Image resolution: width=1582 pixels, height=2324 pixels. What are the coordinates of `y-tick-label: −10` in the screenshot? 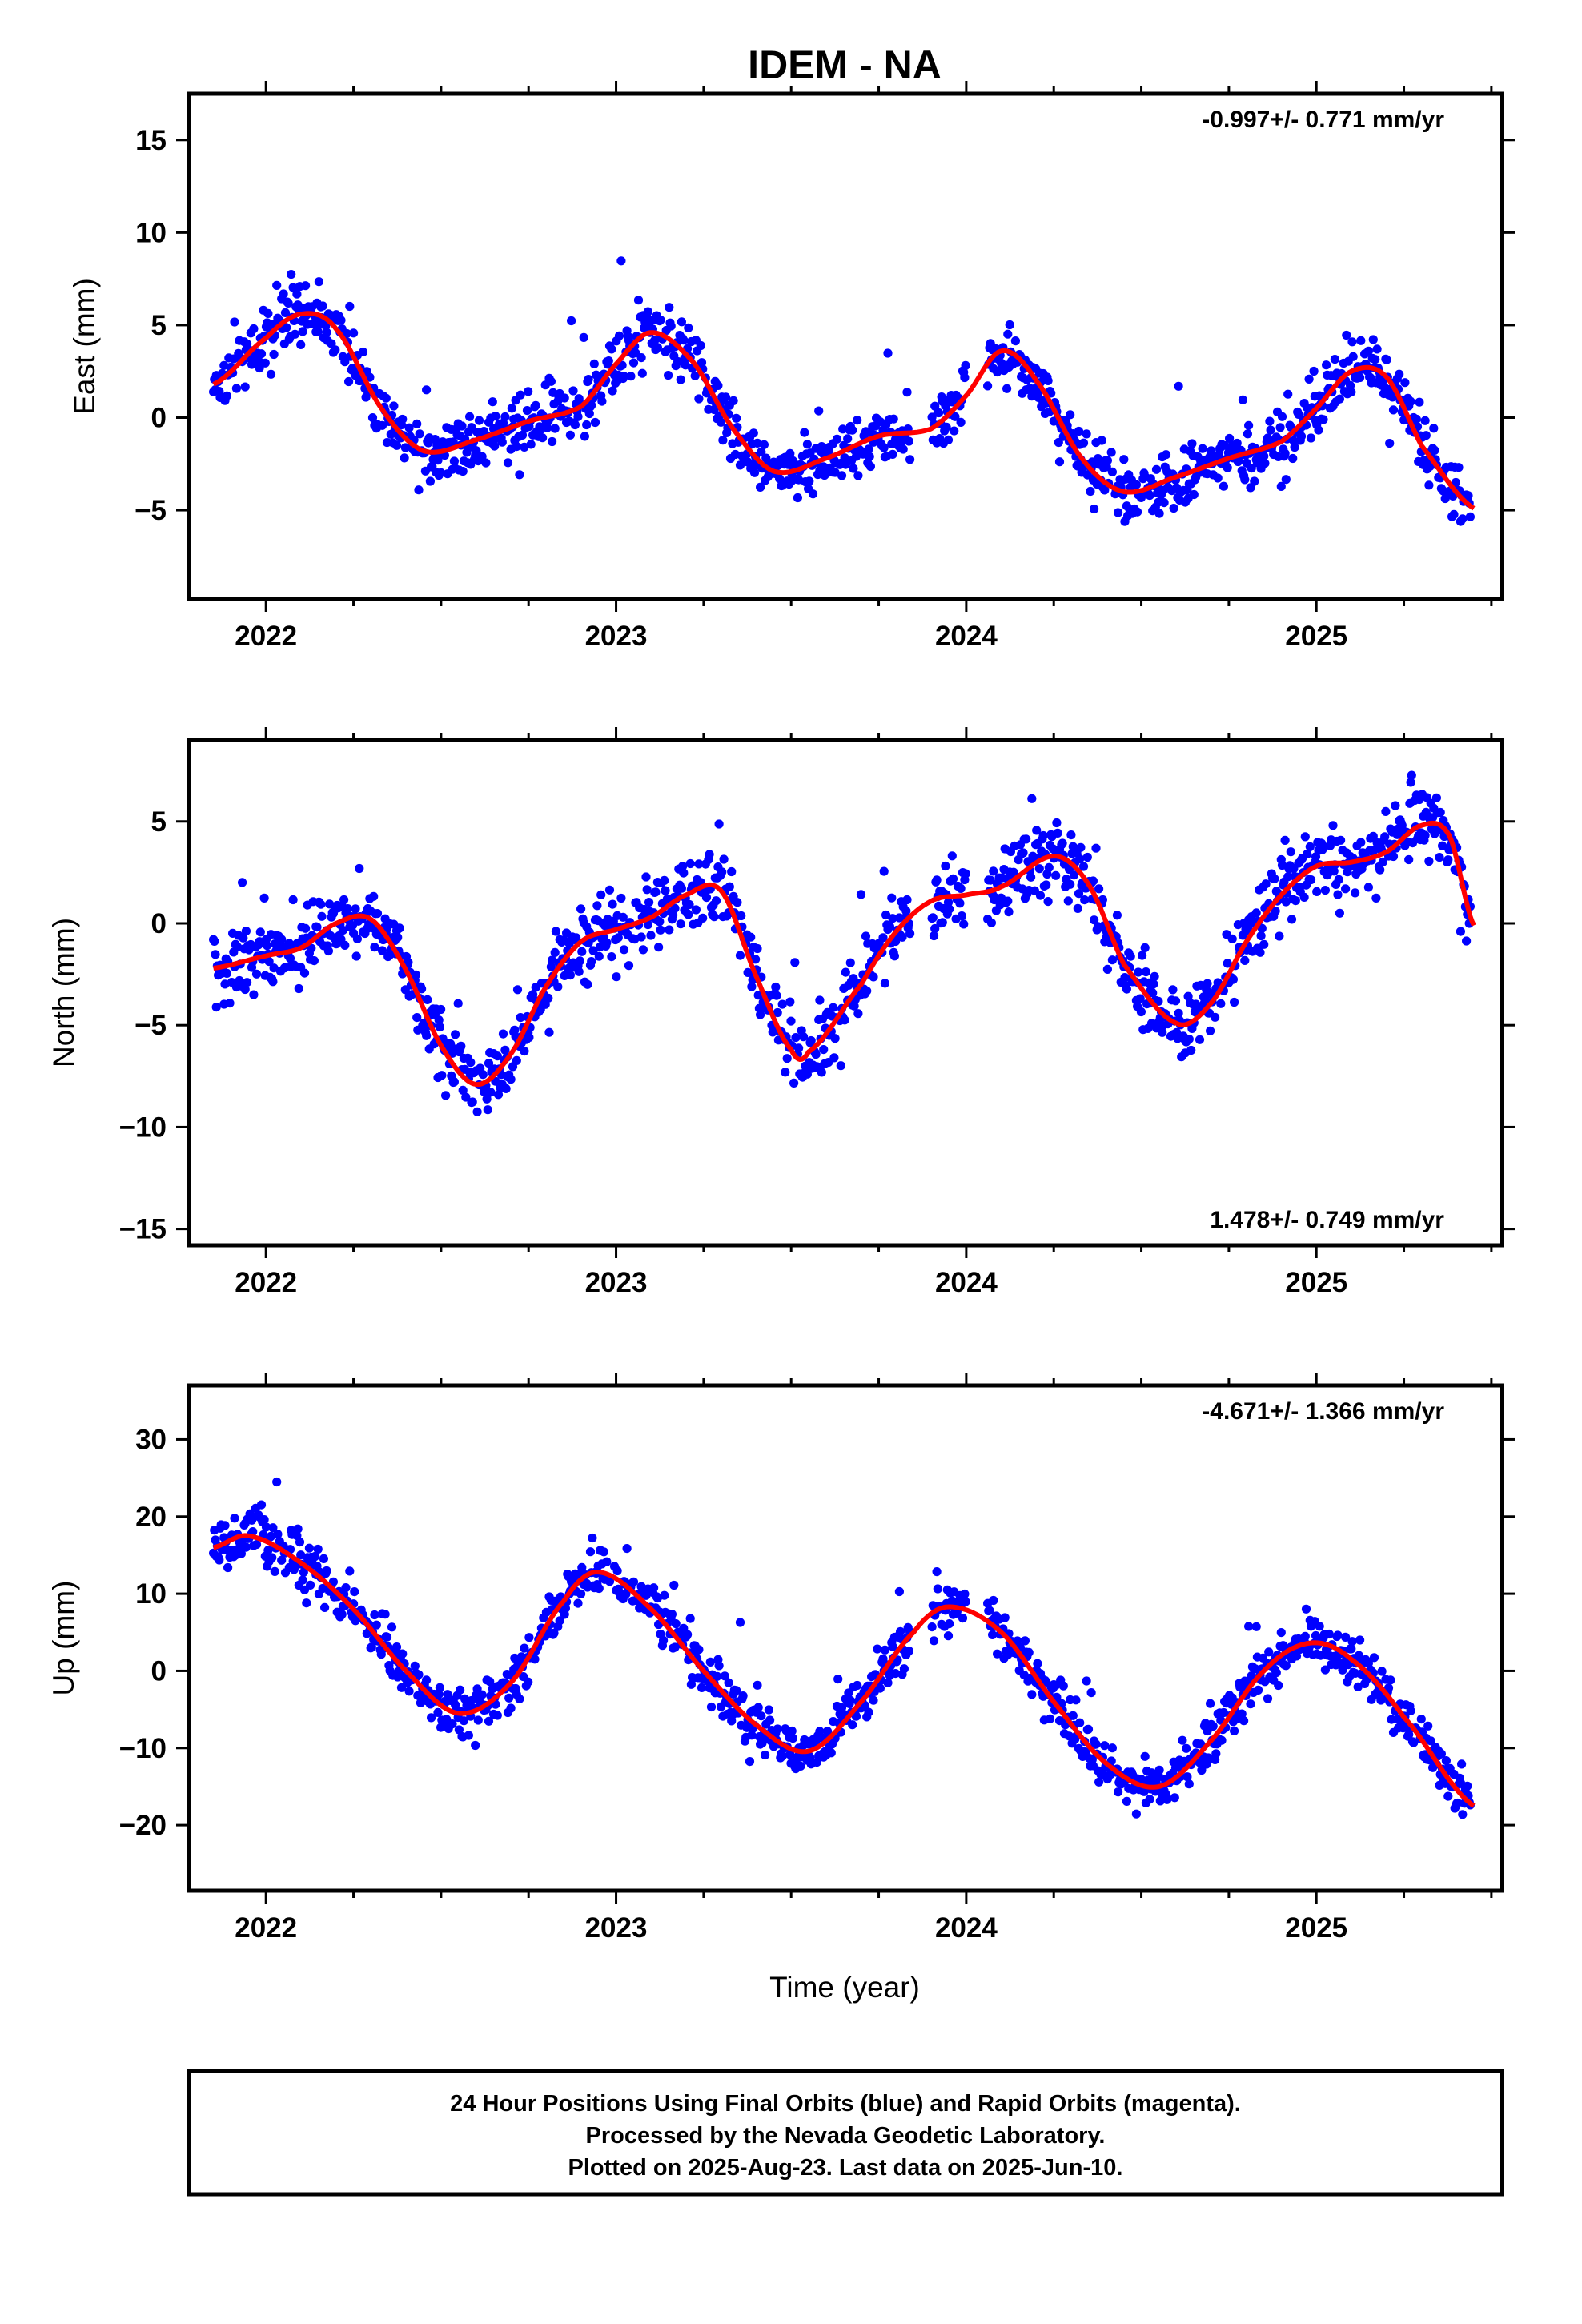 It's located at (143, 1127).